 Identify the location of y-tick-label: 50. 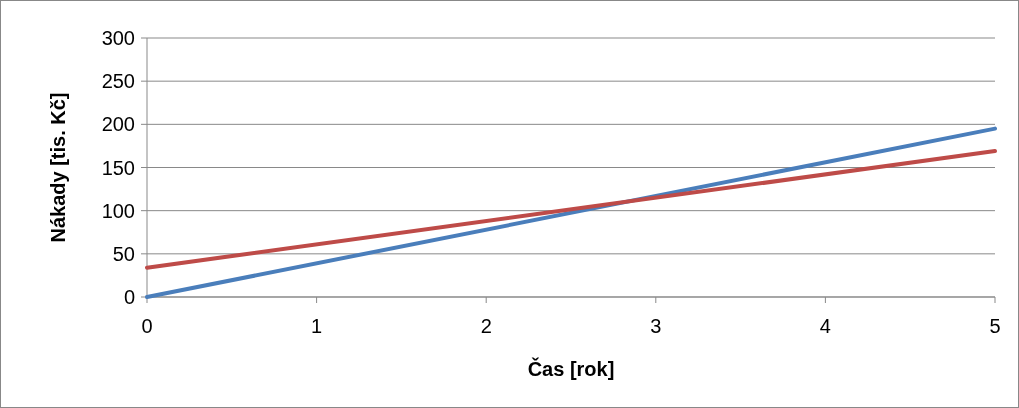
(123, 253).